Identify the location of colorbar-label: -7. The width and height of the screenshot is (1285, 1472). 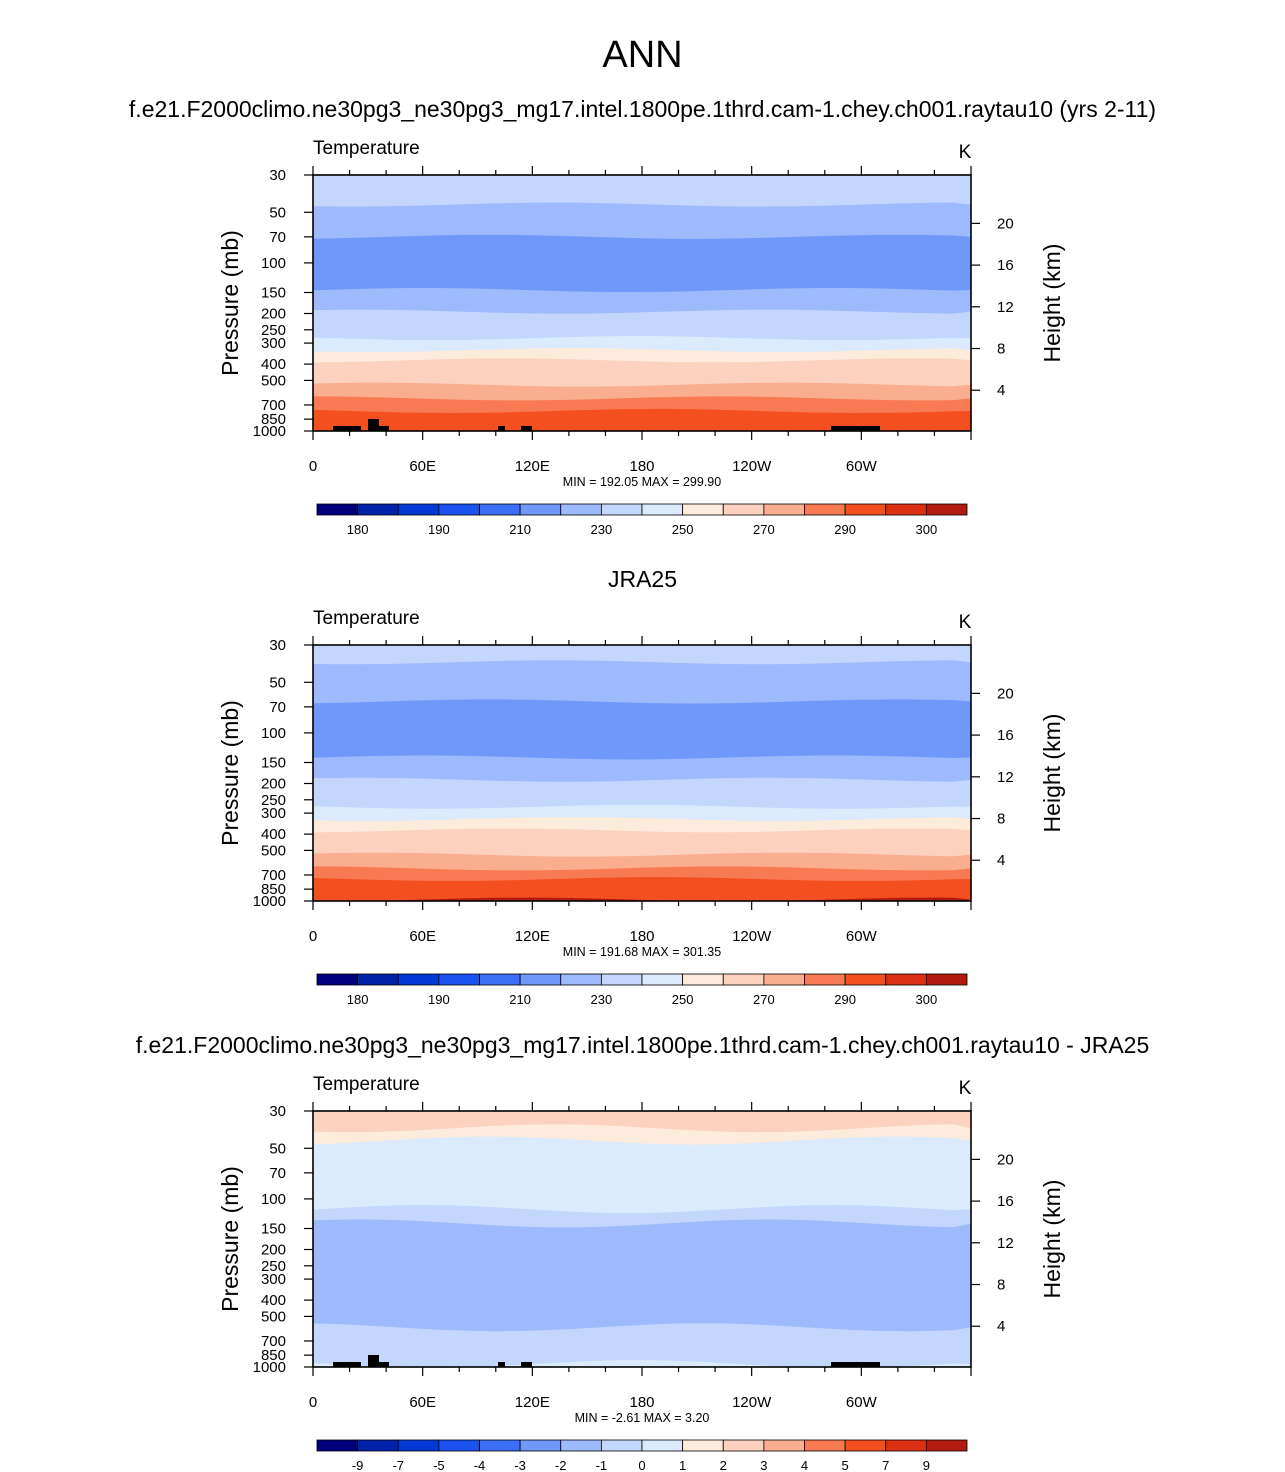
(398, 1465).